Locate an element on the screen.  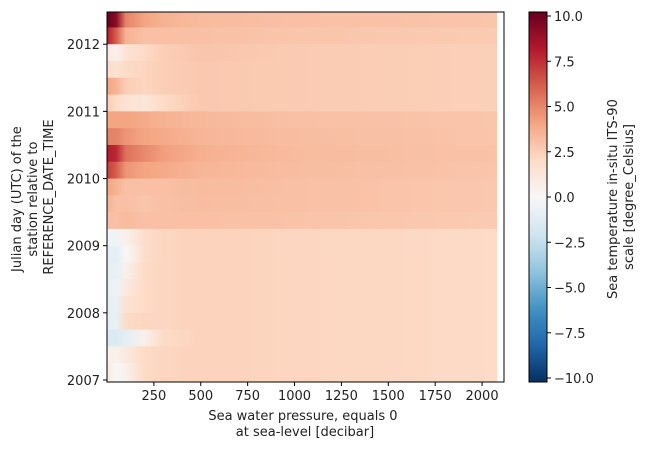
y-tick-label: 2008 is located at coordinates (83, 314).